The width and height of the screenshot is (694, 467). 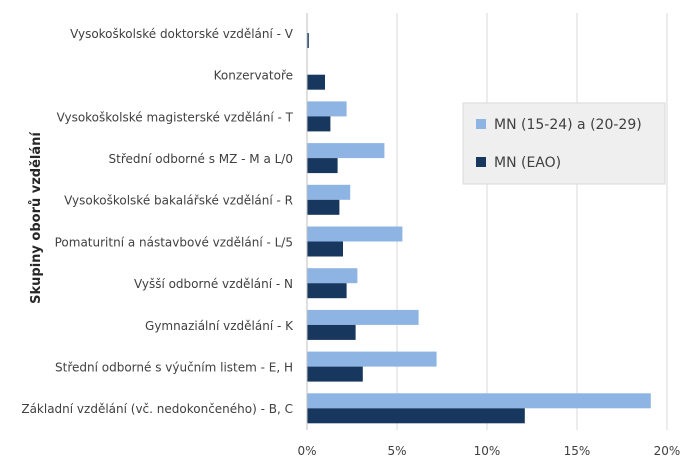 I want to click on category-label: Vyšší odborné vzdělání - N, so click(x=213, y=284).